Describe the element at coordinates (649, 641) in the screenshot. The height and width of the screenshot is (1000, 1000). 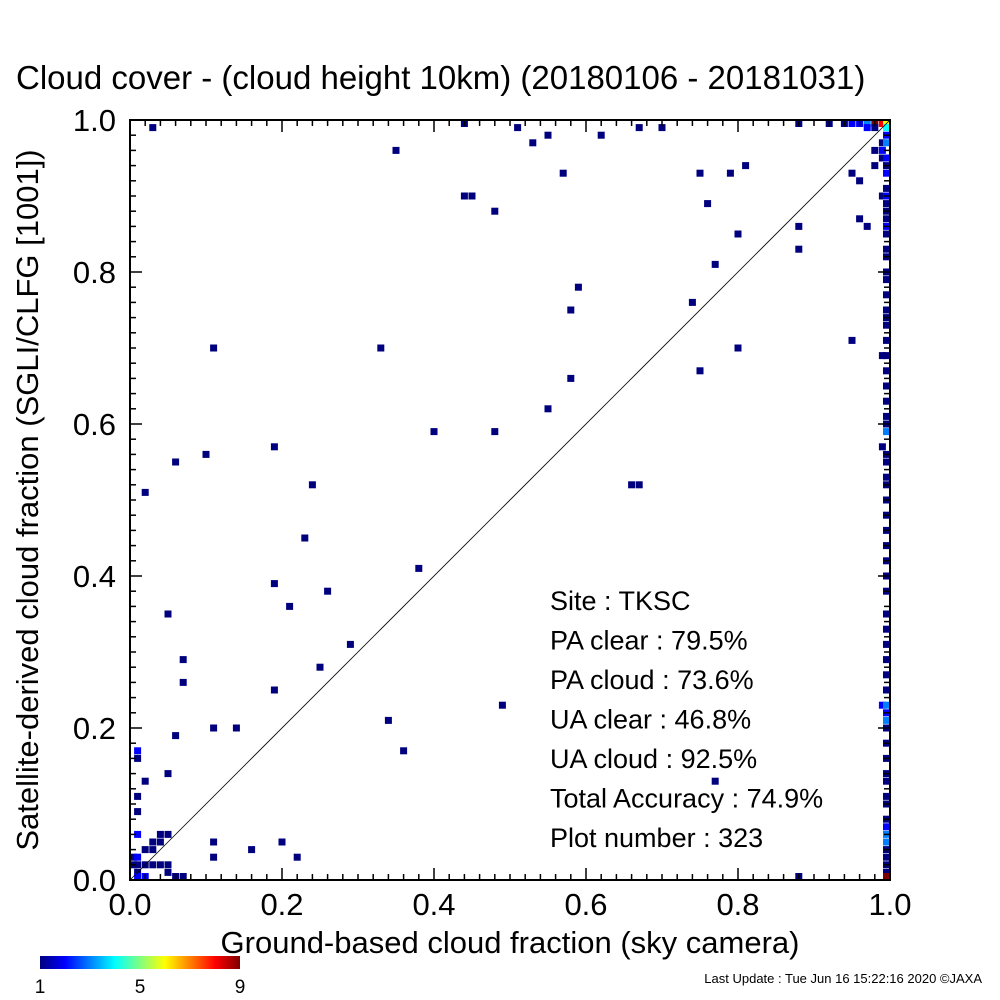
I see `stat-pa-clear: PA clear : 79.5%` at that location.